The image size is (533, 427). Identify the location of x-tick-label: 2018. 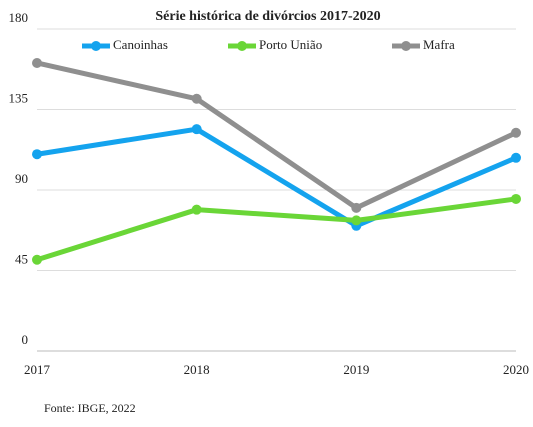
(197, 369).